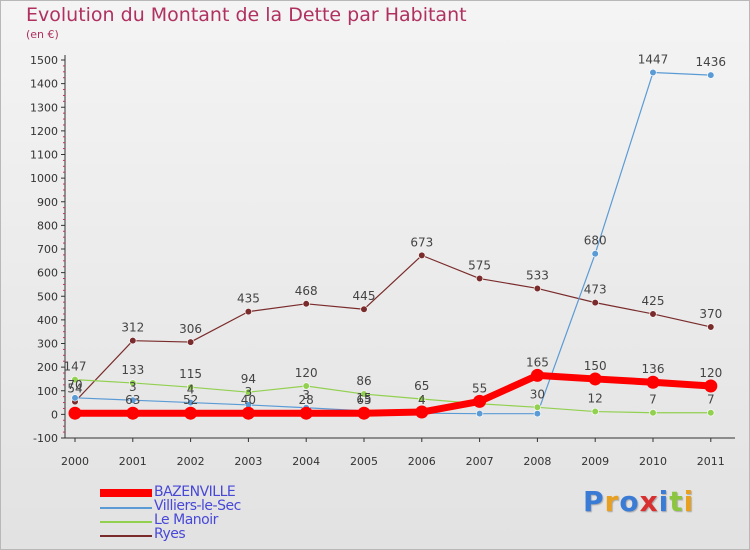  Describe the element at coordinates (74, 385) in the screenshot. I see `data-label-villiers-le-sec: 70` at that location.